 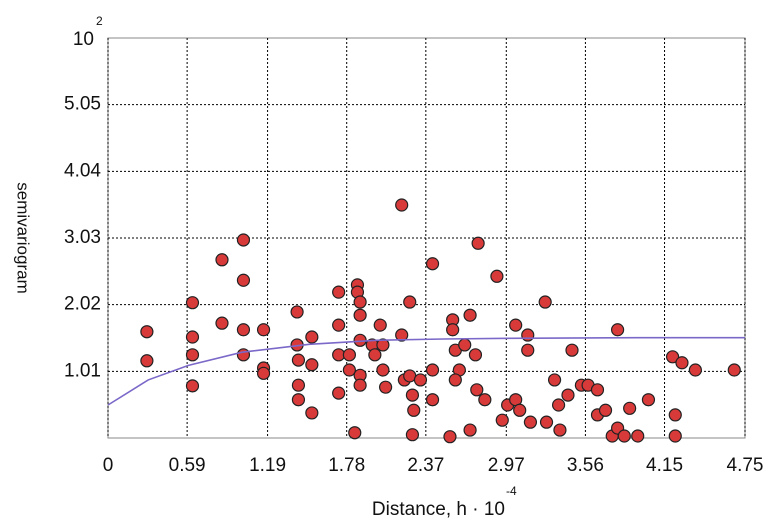 I want to click on fitted-line, so click(x=426, y=371).